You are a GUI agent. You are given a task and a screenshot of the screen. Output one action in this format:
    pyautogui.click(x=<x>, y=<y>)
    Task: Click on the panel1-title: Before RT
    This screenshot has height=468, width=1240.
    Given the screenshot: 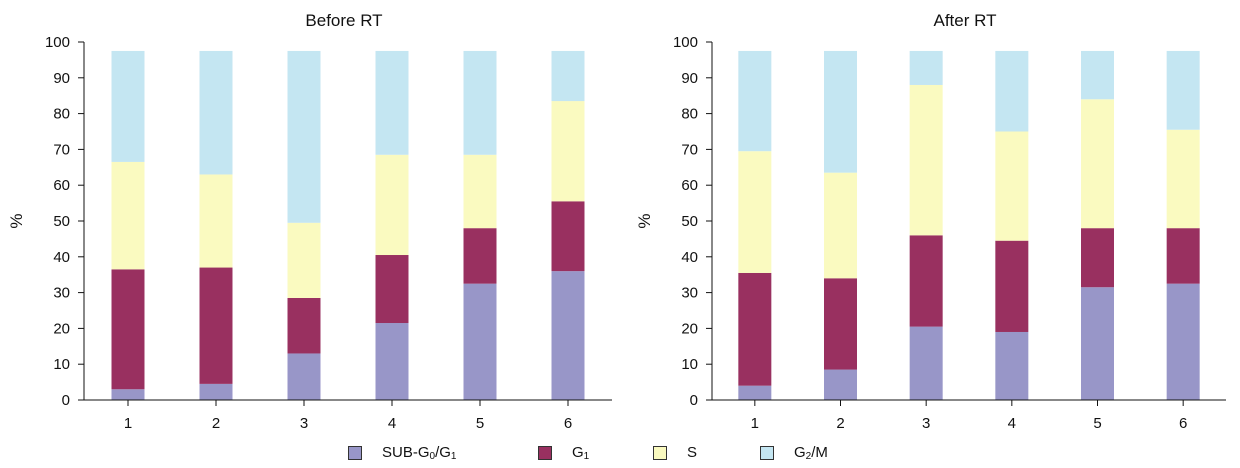 What is the action you would take?
    pyautogui.click(x=343, y=20)
    